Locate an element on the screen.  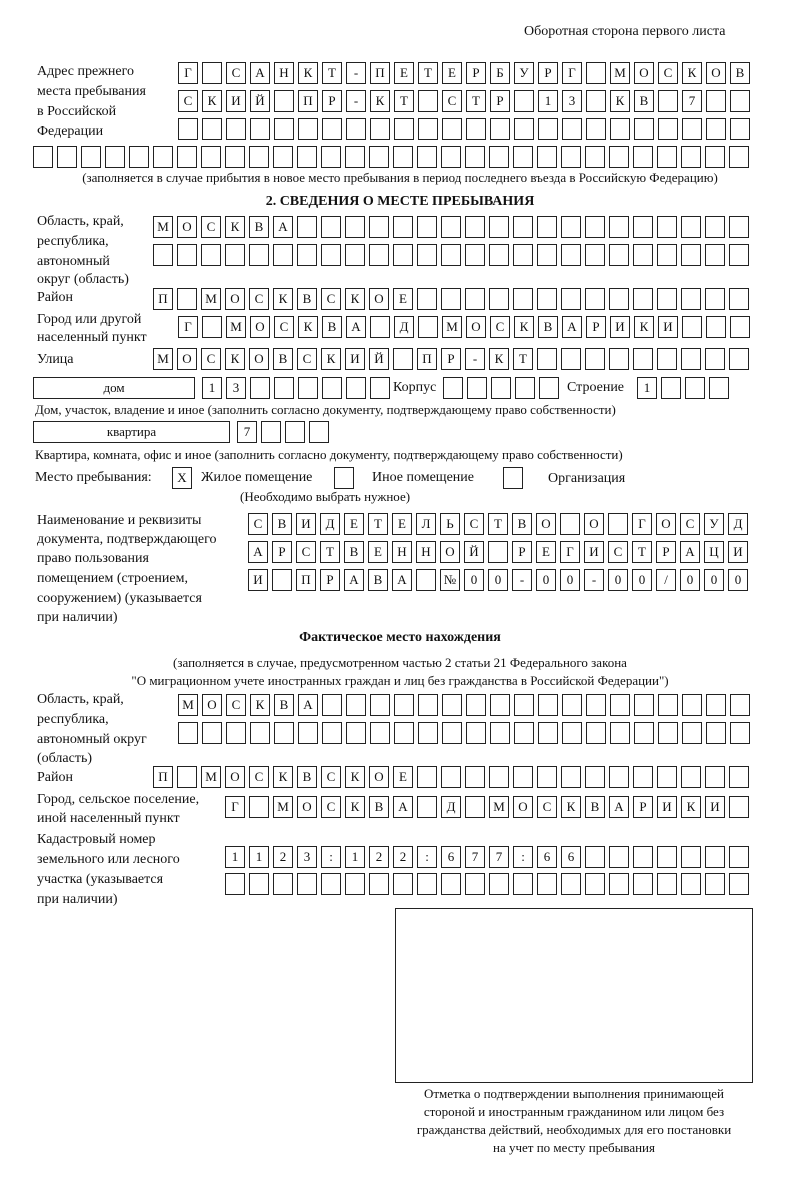
letter-cell: 2 is located at coordinates (283, 857).